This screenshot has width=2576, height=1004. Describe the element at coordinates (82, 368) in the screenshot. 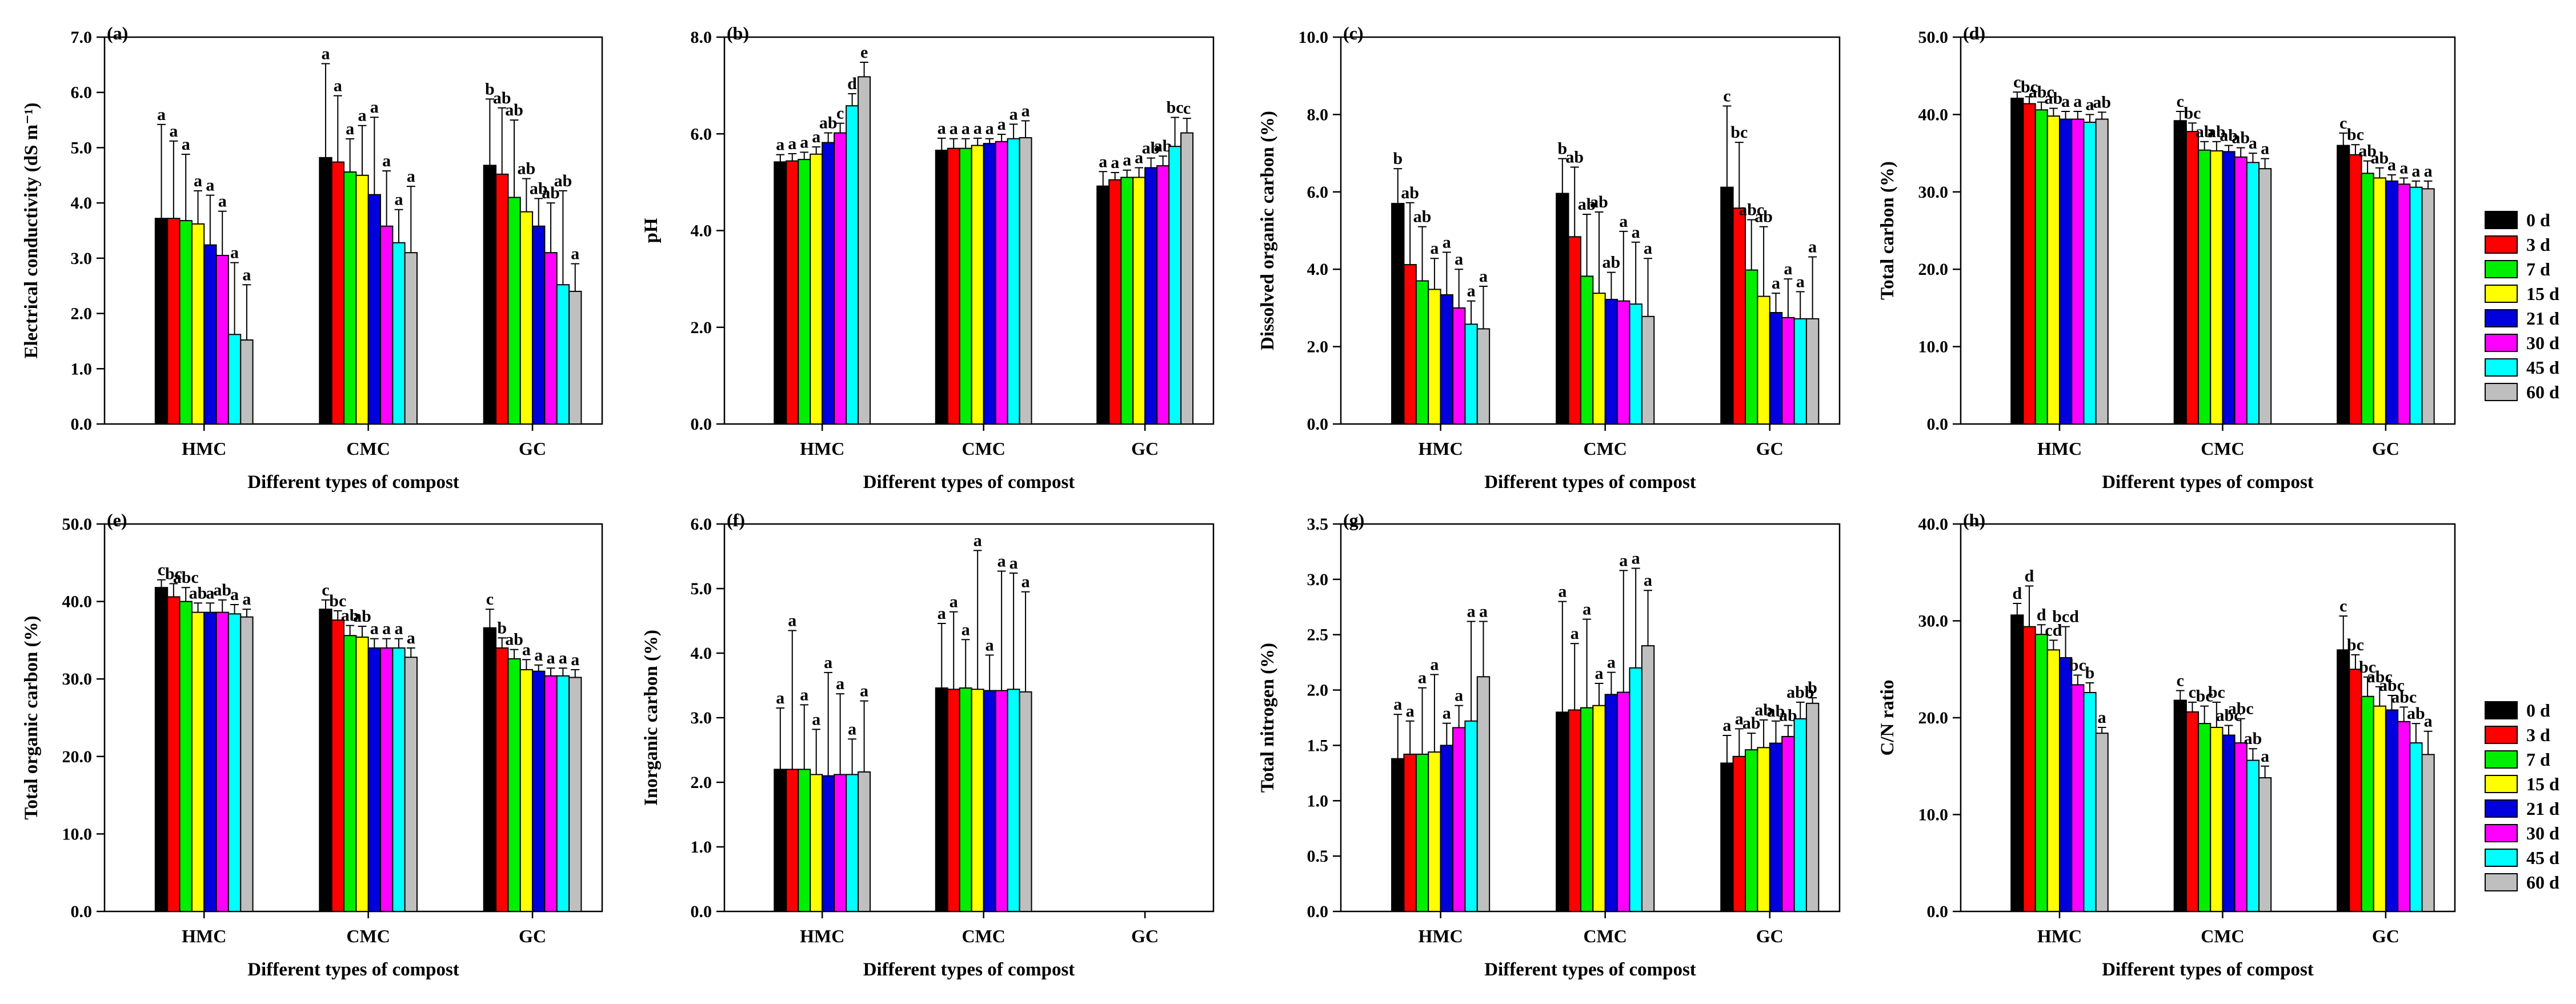

I see `y-tick-label: 1.0` at that location.